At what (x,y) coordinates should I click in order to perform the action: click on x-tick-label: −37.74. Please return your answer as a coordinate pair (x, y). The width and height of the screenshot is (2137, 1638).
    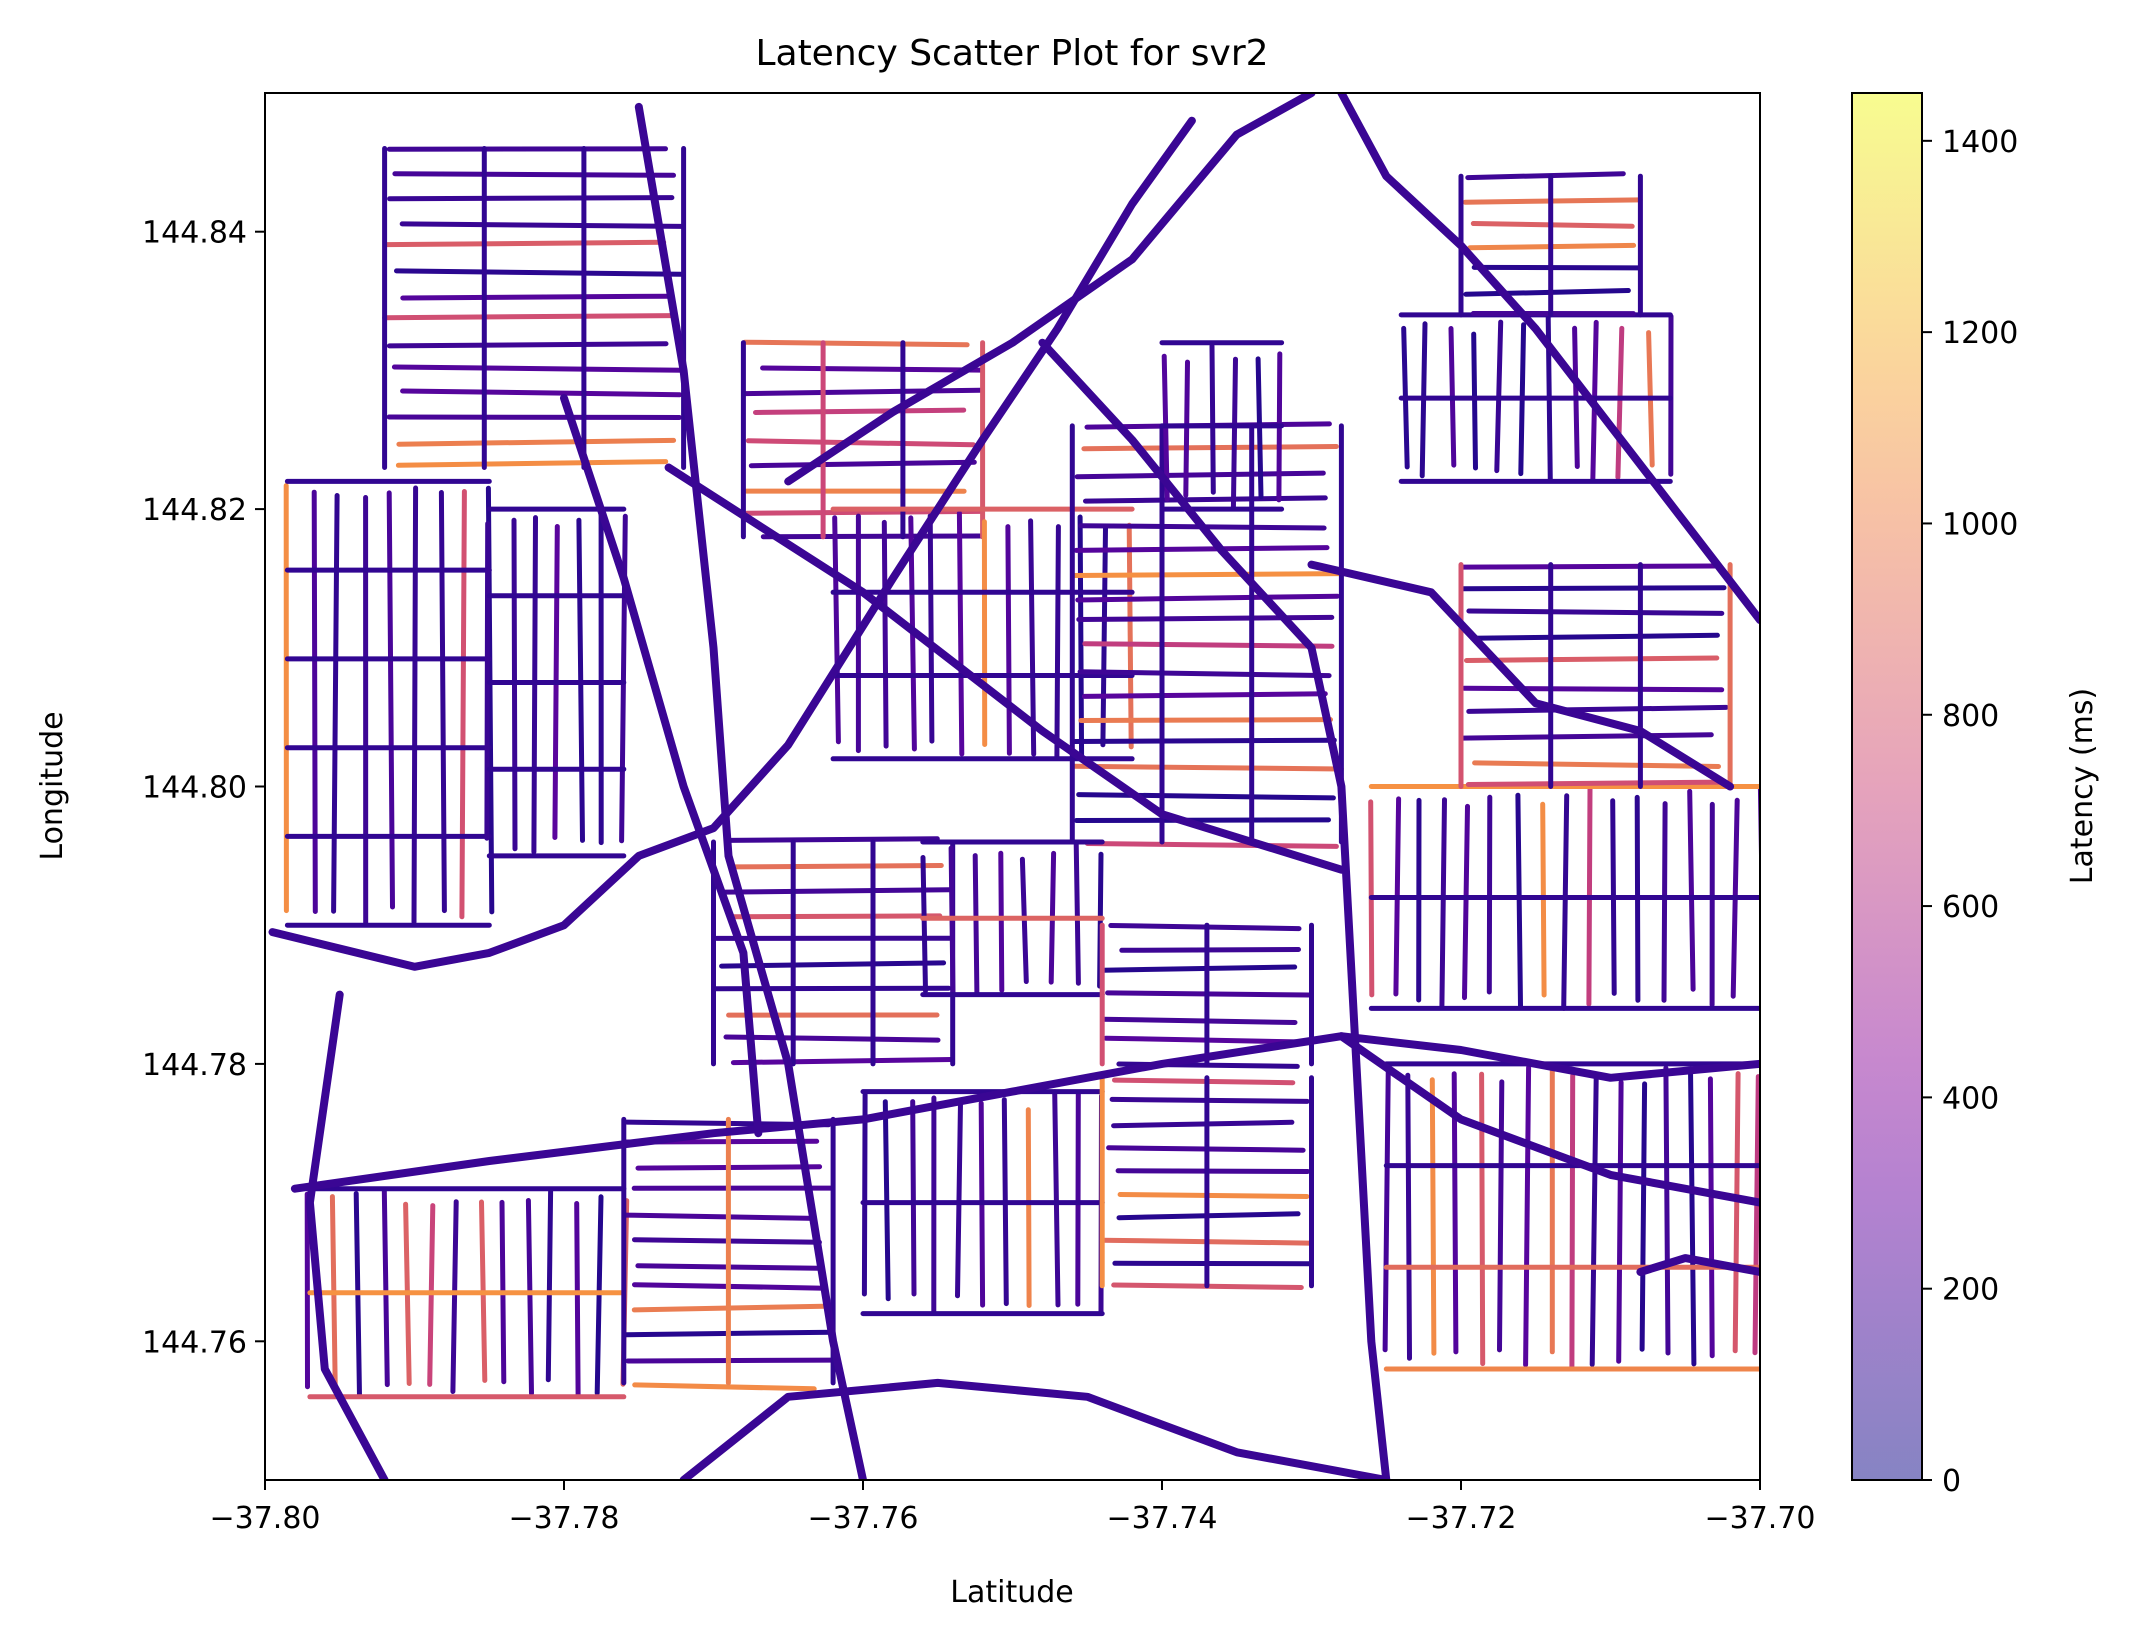
    Looking at the image, I should click on (1161, 1518).